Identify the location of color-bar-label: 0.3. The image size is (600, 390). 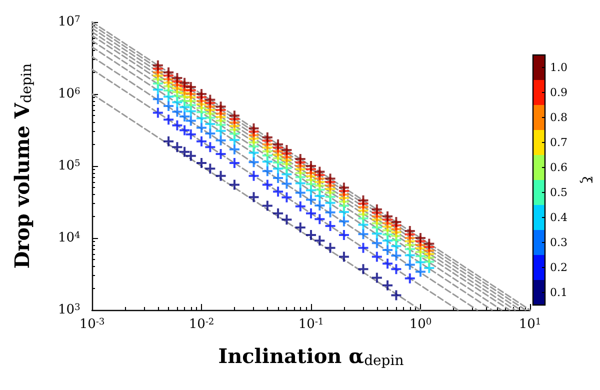
(559, 242).